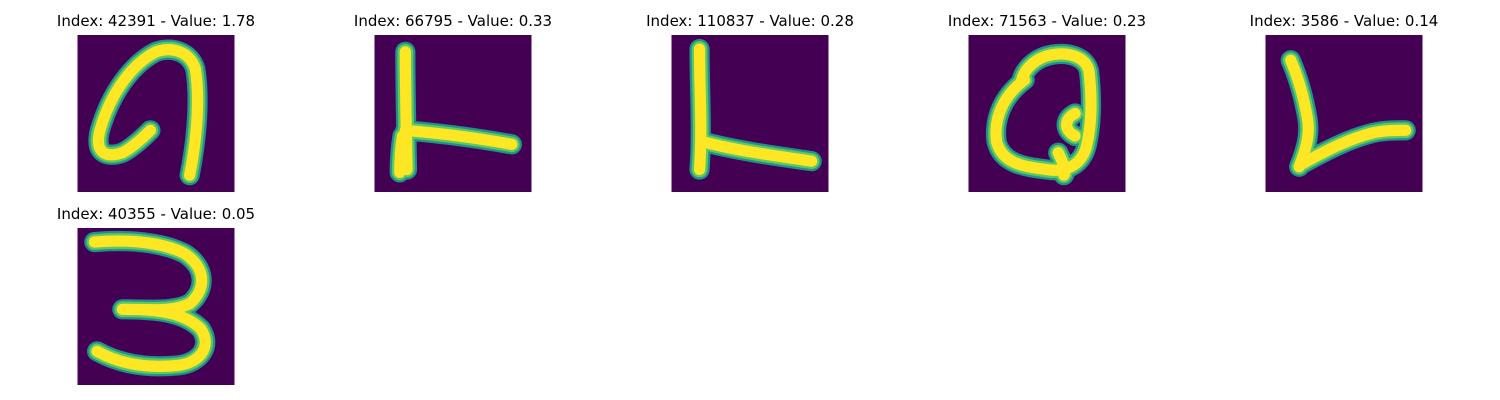 The width and height of the screenshot is (1500, 400). I want to click on panel-title: Index: 40355 - Value: 0.05, so click(156, 214).